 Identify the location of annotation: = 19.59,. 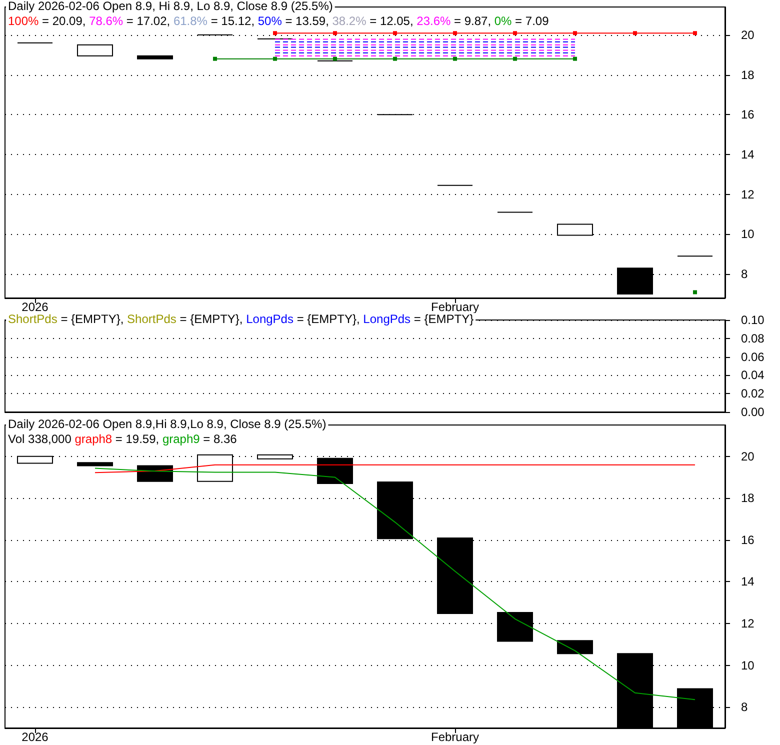
(137, 439).